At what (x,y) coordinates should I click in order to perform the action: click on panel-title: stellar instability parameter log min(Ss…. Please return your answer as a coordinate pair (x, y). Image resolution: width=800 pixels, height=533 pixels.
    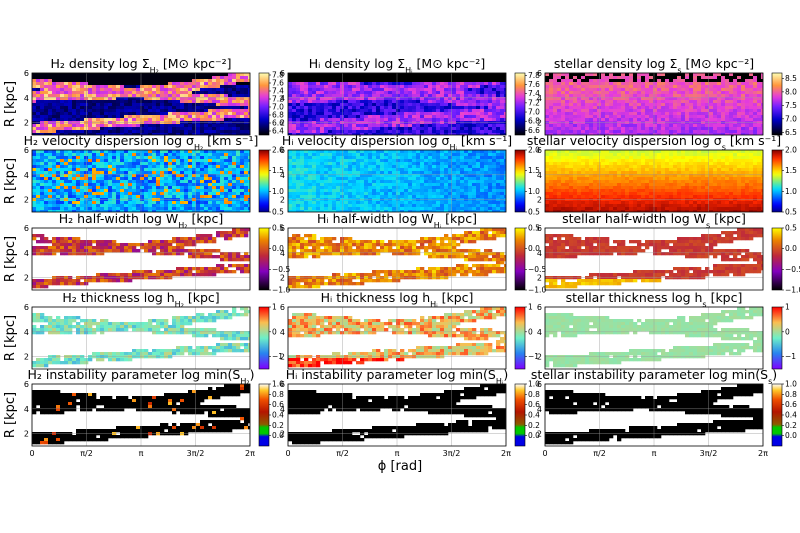
    Looking at the image, I should click on (654, 376).